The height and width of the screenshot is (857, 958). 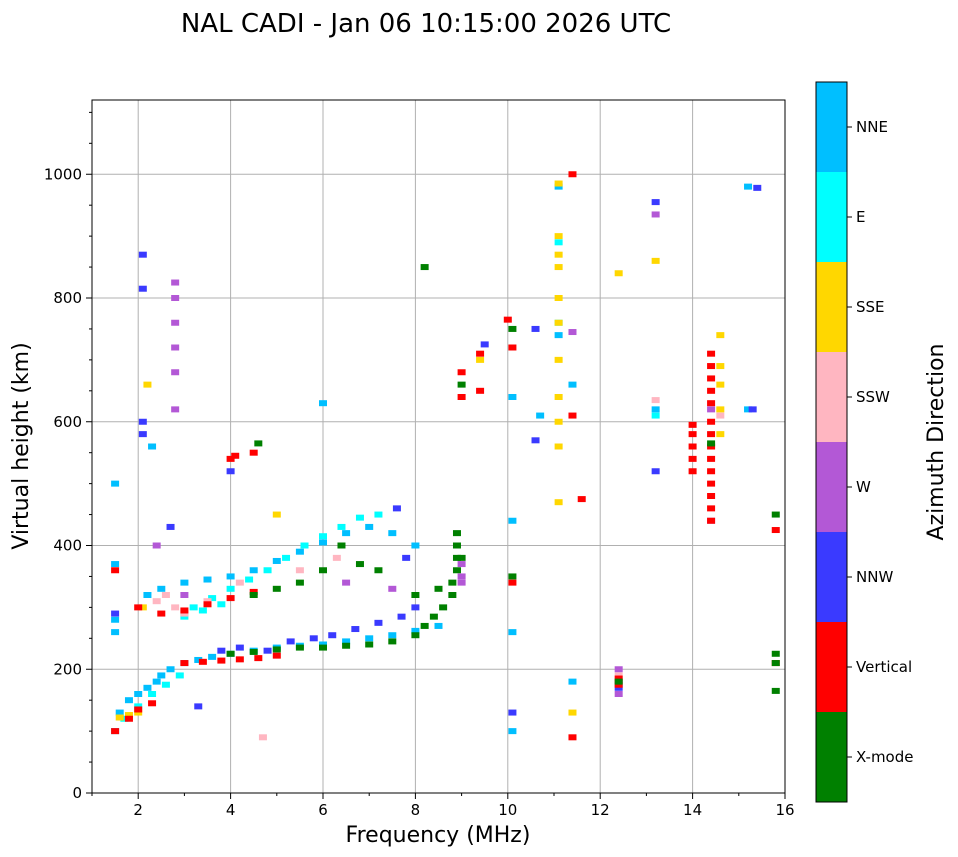 What do you see at coordinates (860, 217) in the screenshot?
I see `colorbar-category-label: E` at bounding box center [860, 217].